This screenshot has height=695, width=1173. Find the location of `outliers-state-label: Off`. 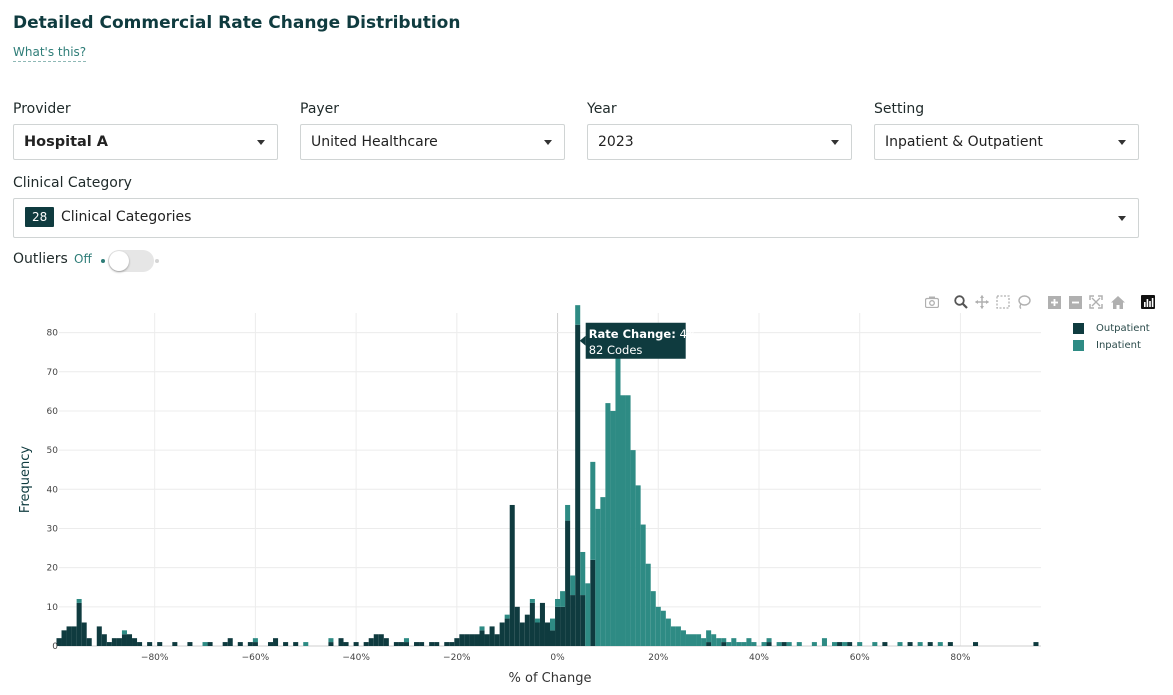

outliers-state-label: Off is located at coordinates (83, 259).